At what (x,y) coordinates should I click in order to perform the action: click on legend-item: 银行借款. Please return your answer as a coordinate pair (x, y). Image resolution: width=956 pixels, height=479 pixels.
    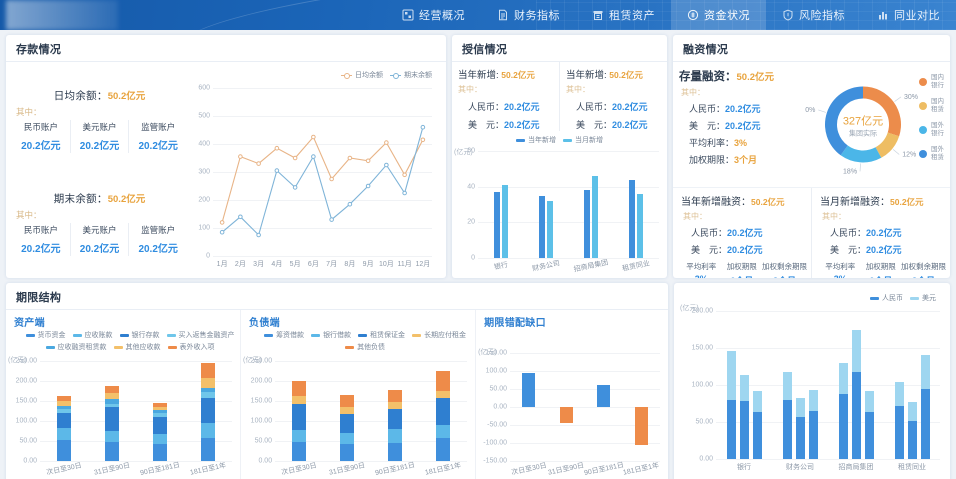
    Looking at the image, I should click on (331, 335).